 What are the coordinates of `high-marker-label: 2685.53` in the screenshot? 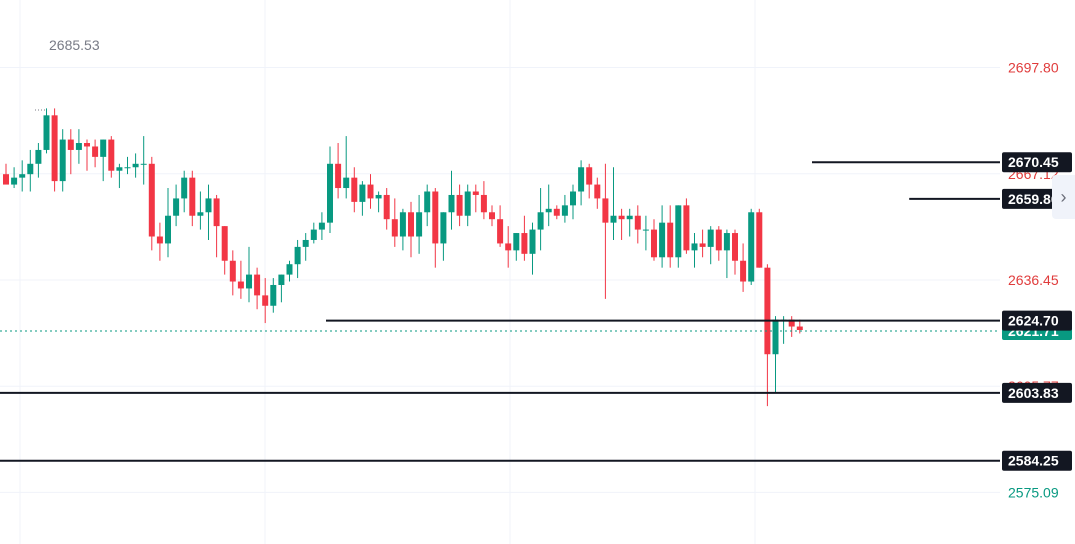 It's located at (74, 45).